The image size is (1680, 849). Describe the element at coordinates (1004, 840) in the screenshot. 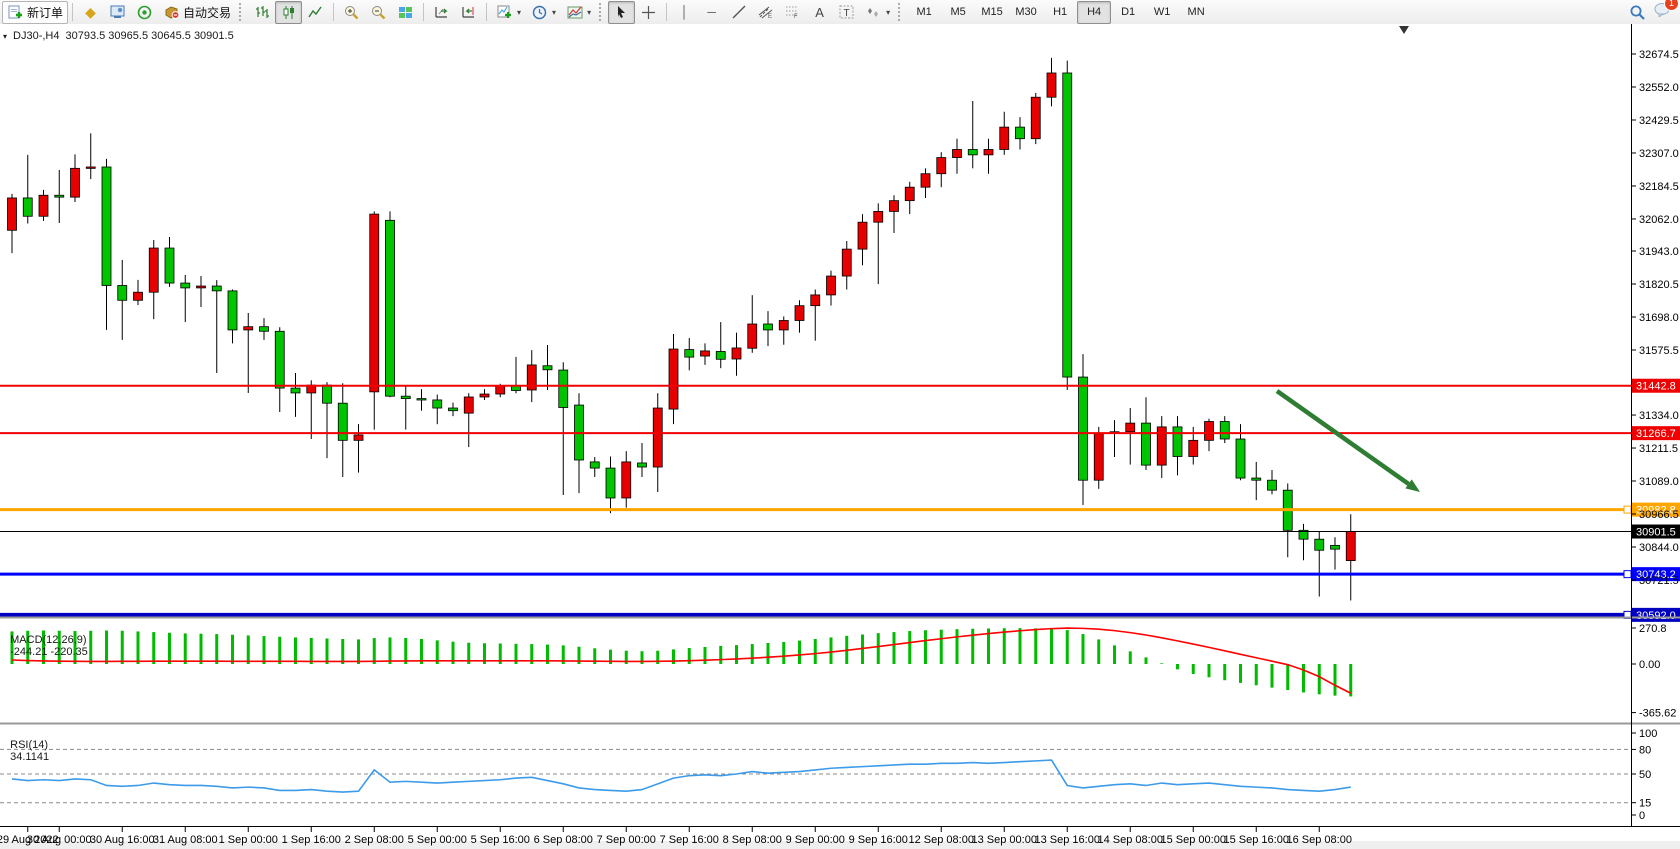

I see `svg-text: 13 Sep 00:00` at that location.